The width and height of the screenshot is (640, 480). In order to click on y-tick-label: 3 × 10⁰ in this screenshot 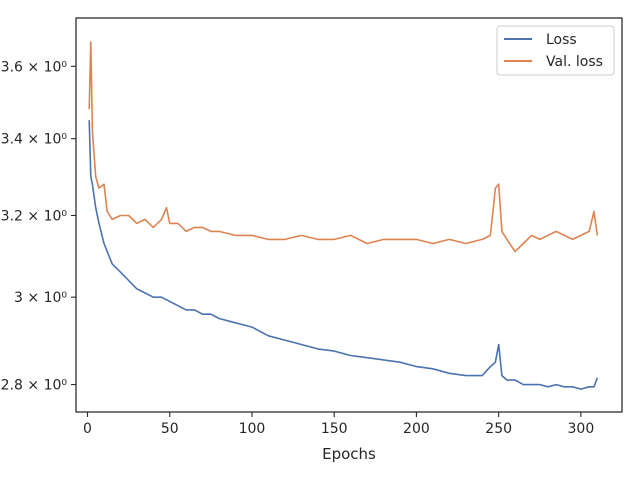, I will do `click(40, 298)`.